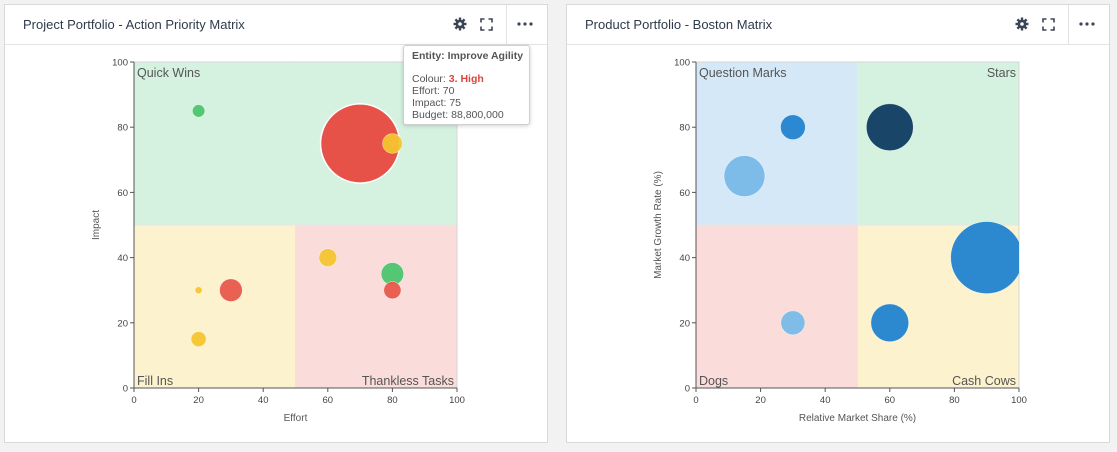 This screenshot has height=452, width=1117. Describe the element at coordinates (155, 381) in the screenshot. I see `quadrant-label: Fill Ins` at that location.